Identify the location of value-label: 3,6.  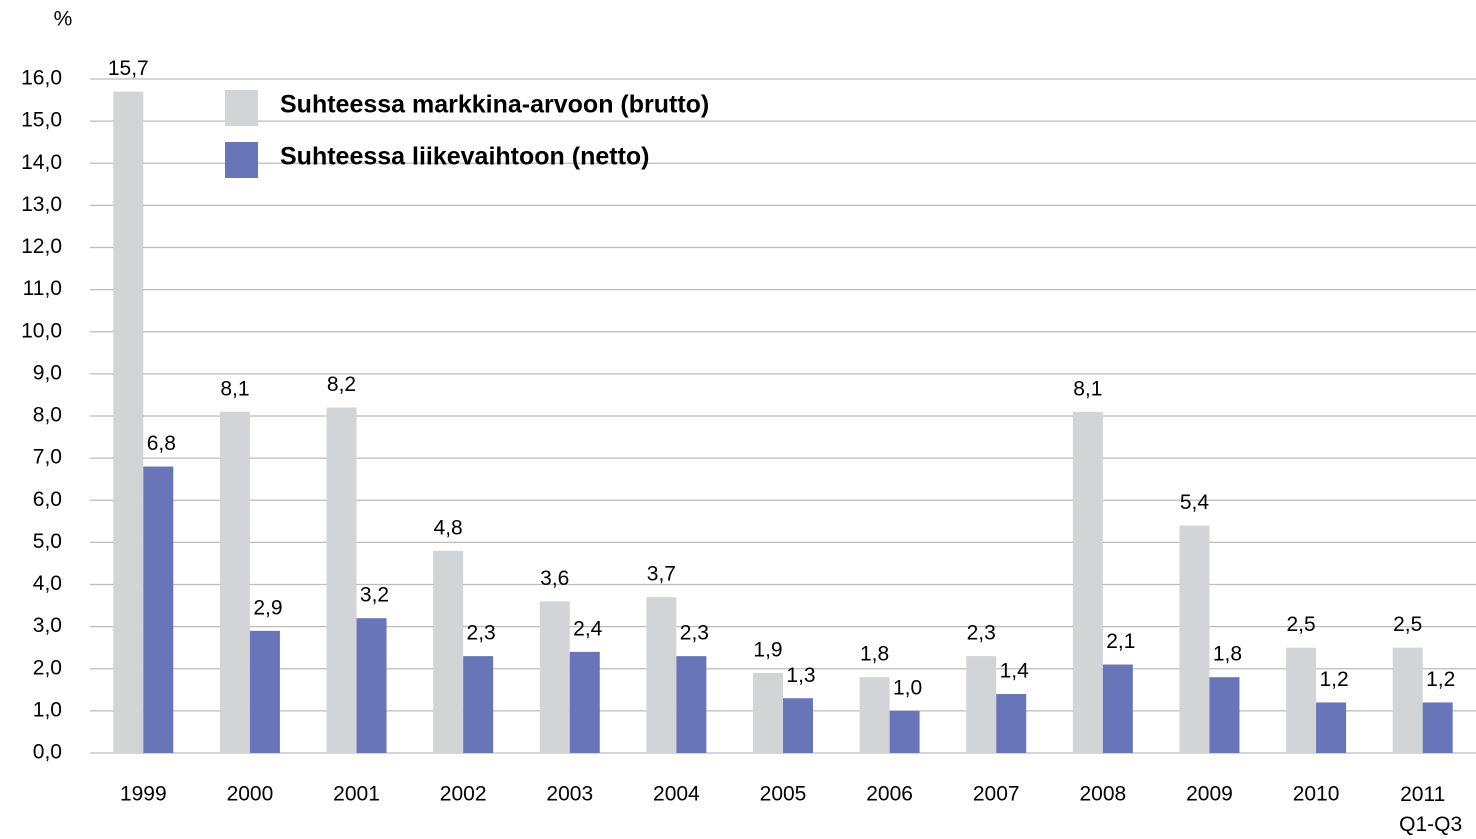
(554, 578).